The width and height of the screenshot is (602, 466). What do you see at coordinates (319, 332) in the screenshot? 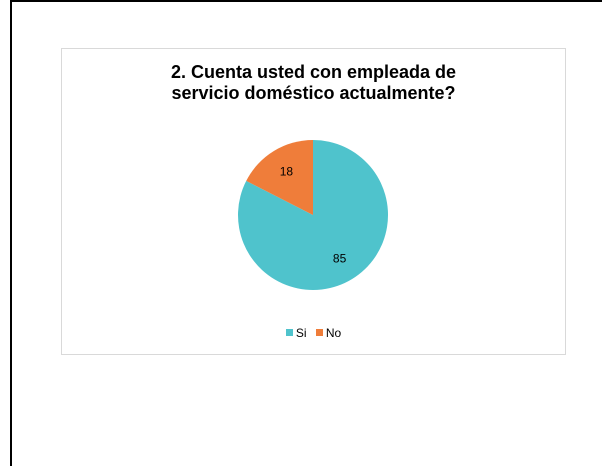
I see `legend-swatch-no` at bounding box center [319, 332].